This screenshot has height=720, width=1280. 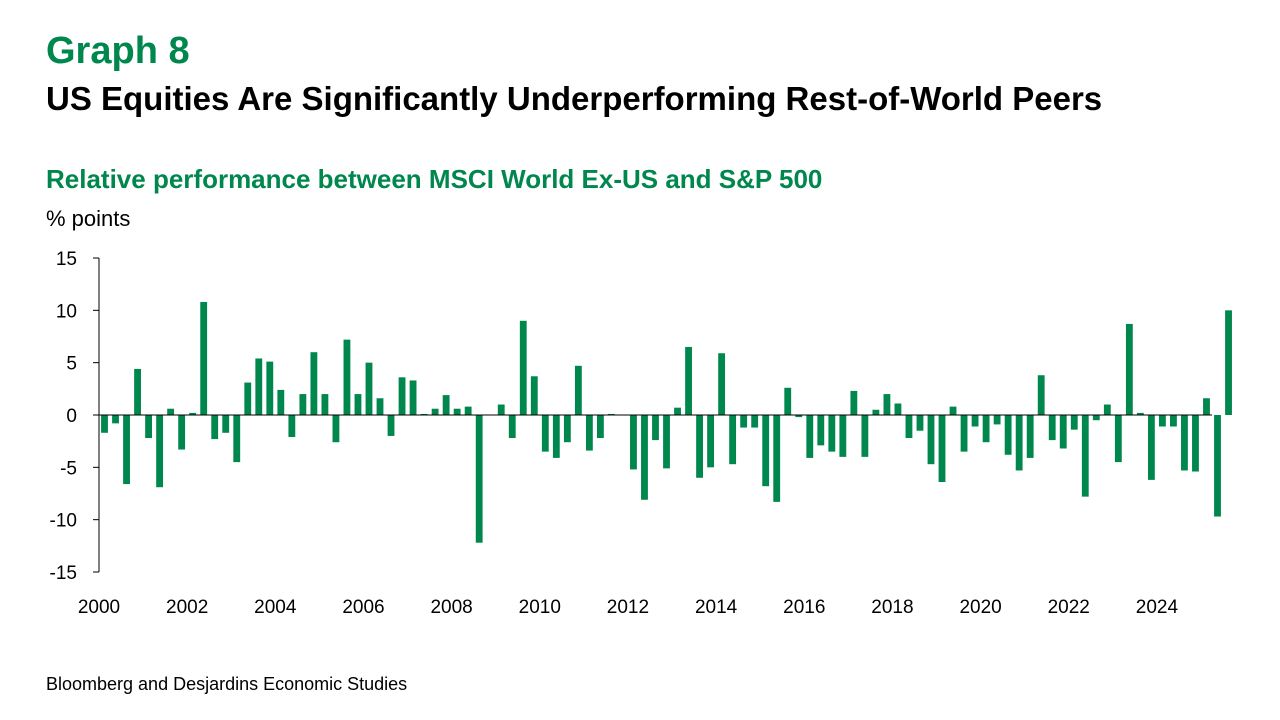 What do you see at coordinates (118, 51) in the screenshot?
I see `graph-number: Graph 8` at bounding box center [118, 51].